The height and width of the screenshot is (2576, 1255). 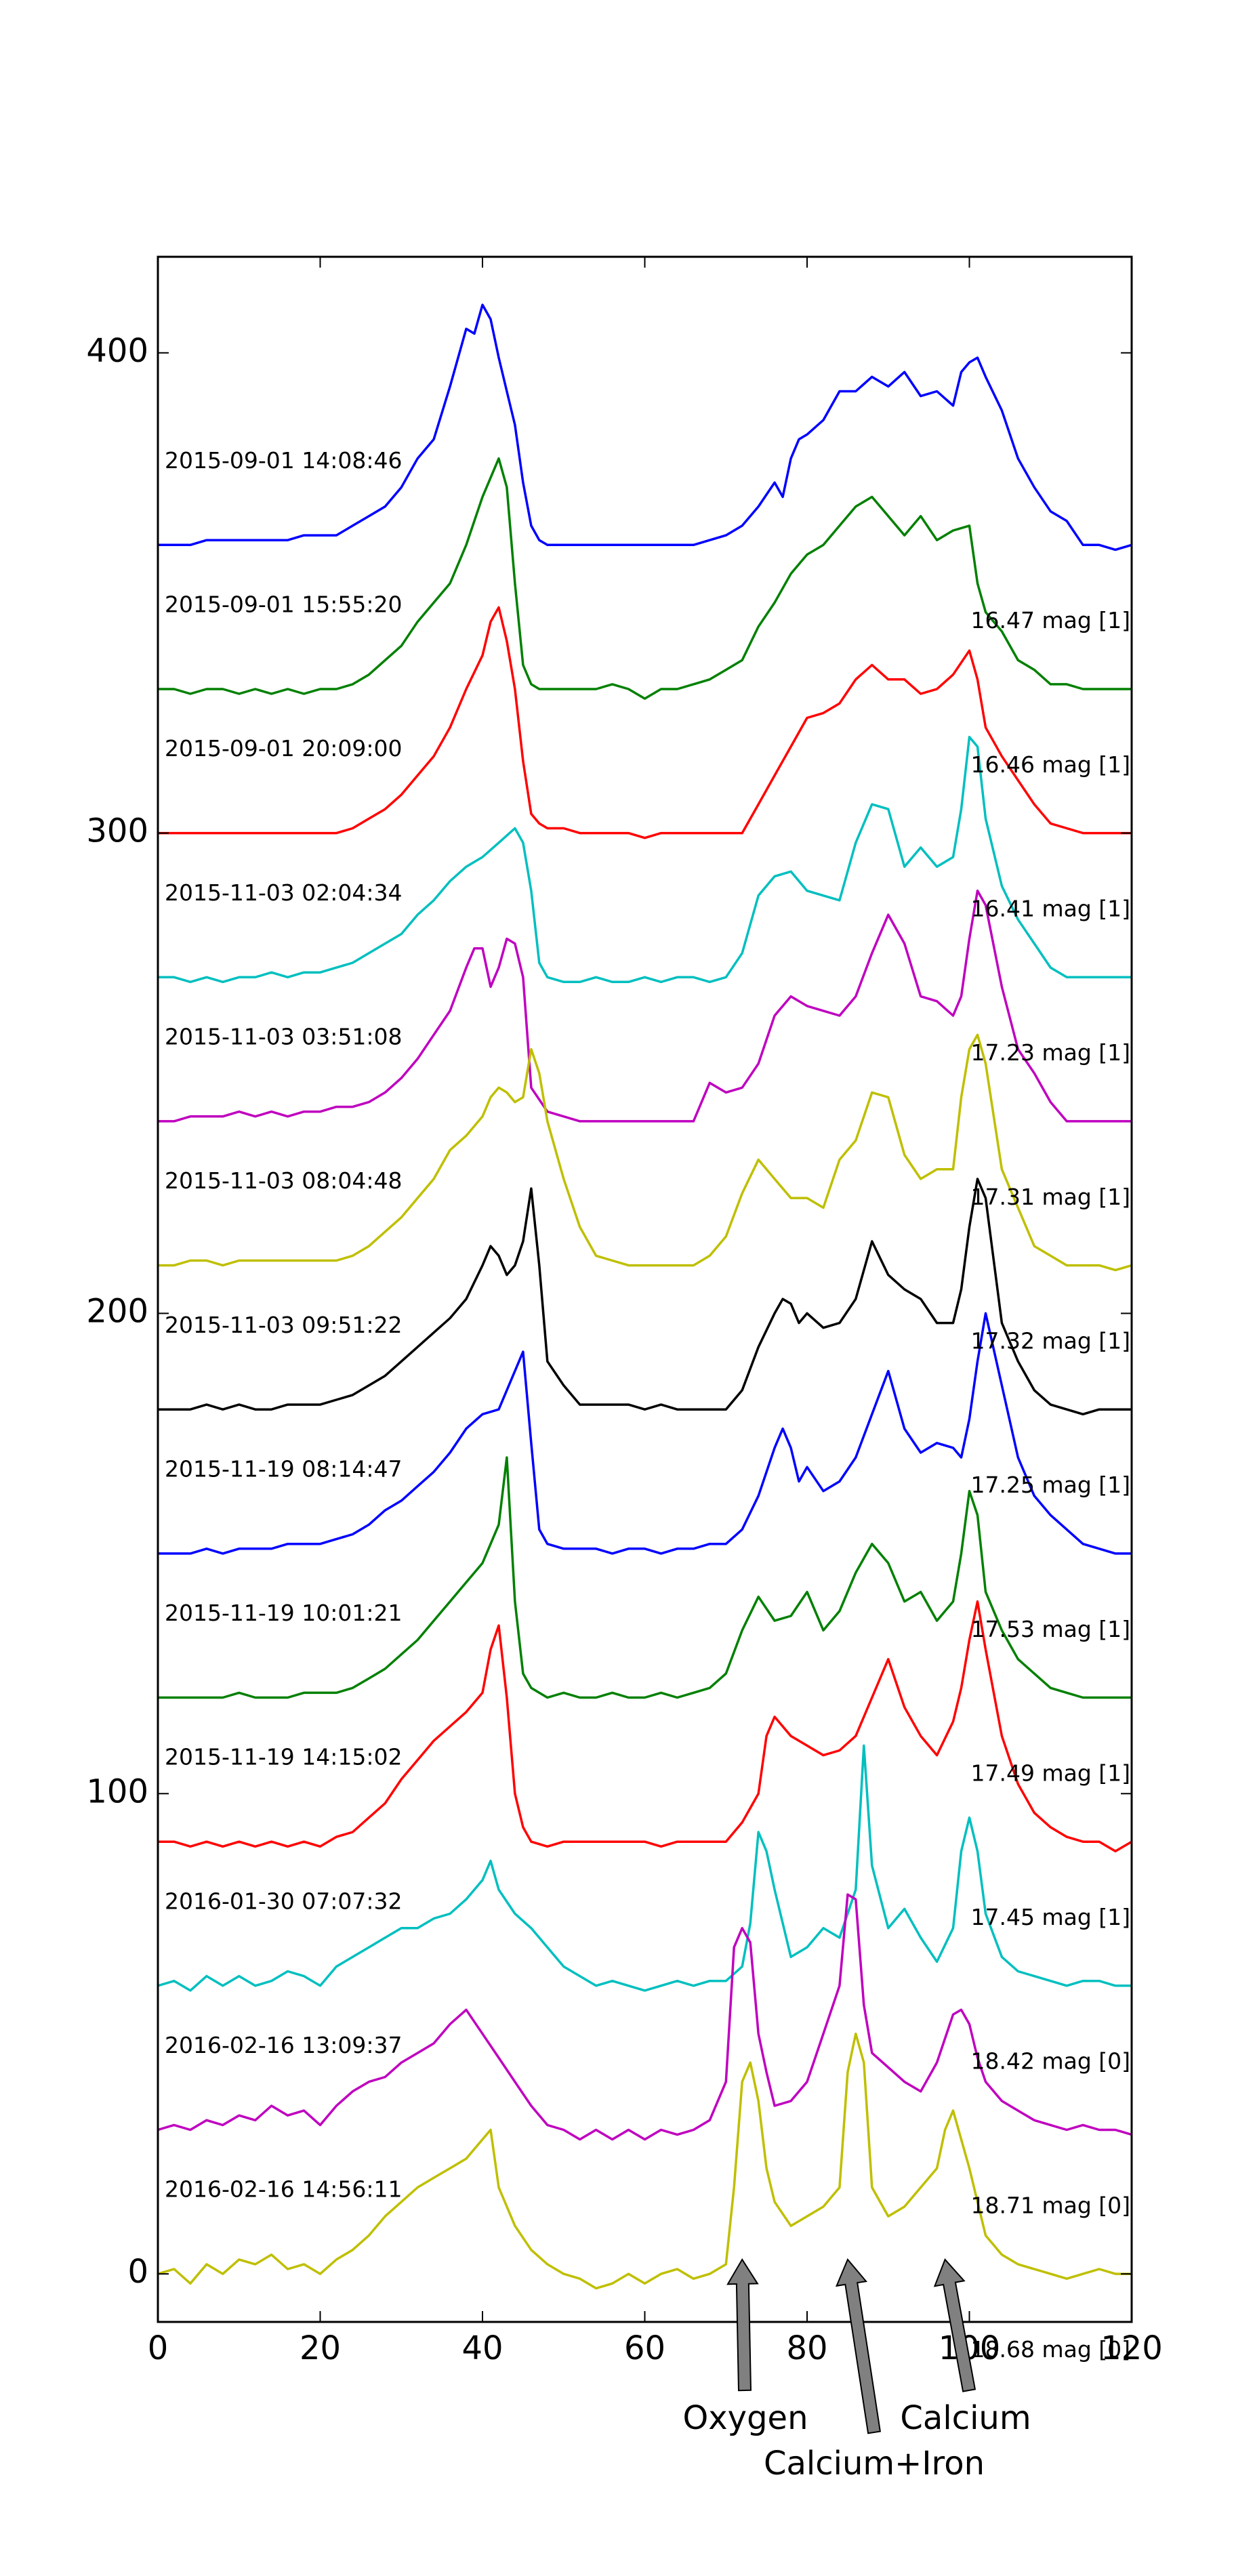 I want to click on series-mag-label: 18.71 mag [0], so click(x=1050, y=2205).